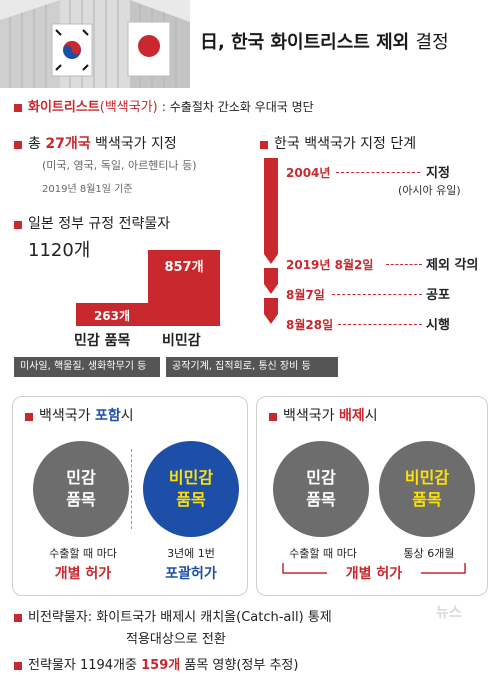 The image size is (499, 686). Describe the element at coordinates (128, 107) in the screenshot. I see `whitelist-paren: (백색국가)` at that location.